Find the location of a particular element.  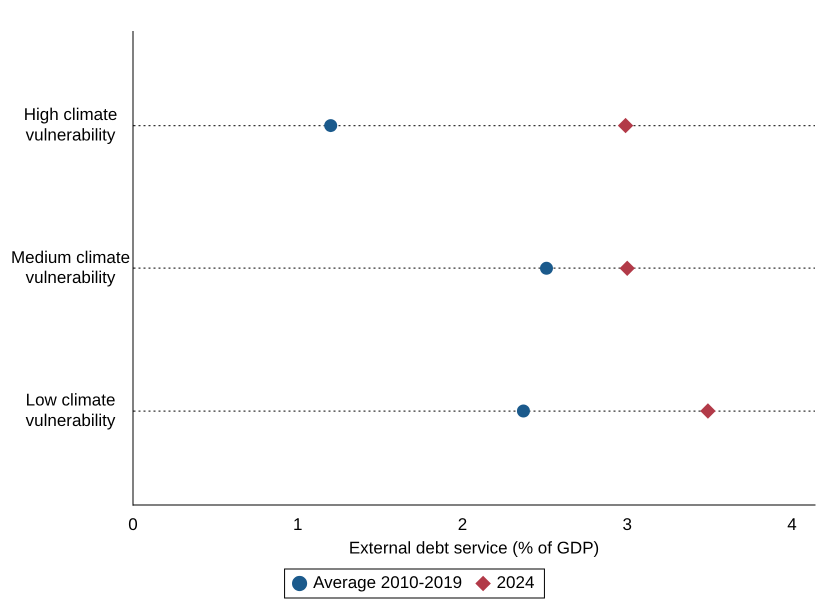

y-tick-label: Medium climate vulnerability is located at coordinates (70, 268).